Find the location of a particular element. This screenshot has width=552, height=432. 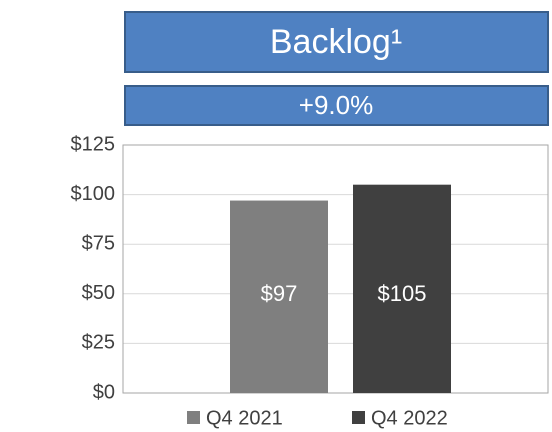

data-label: $105 is located at coordinates (402, 293).